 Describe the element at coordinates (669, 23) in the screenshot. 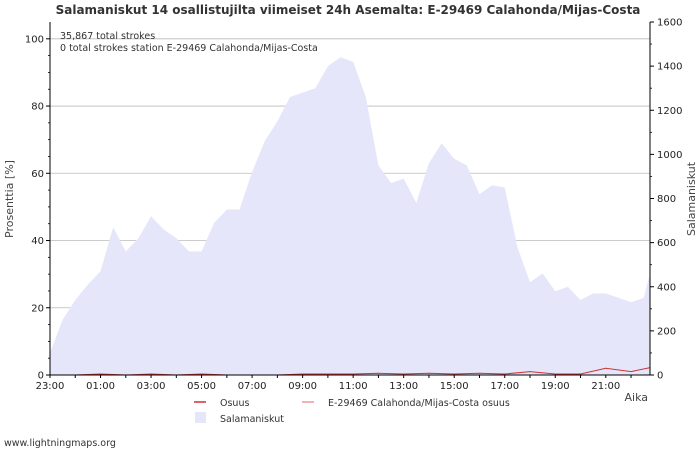

I see `y-right-tick-label: 1600` at that location.